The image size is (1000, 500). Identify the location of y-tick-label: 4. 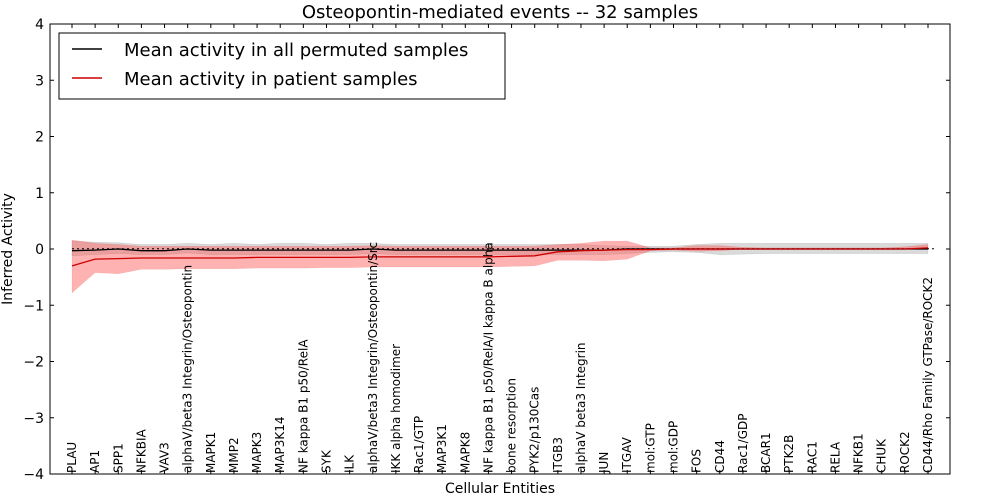
(39, 25).